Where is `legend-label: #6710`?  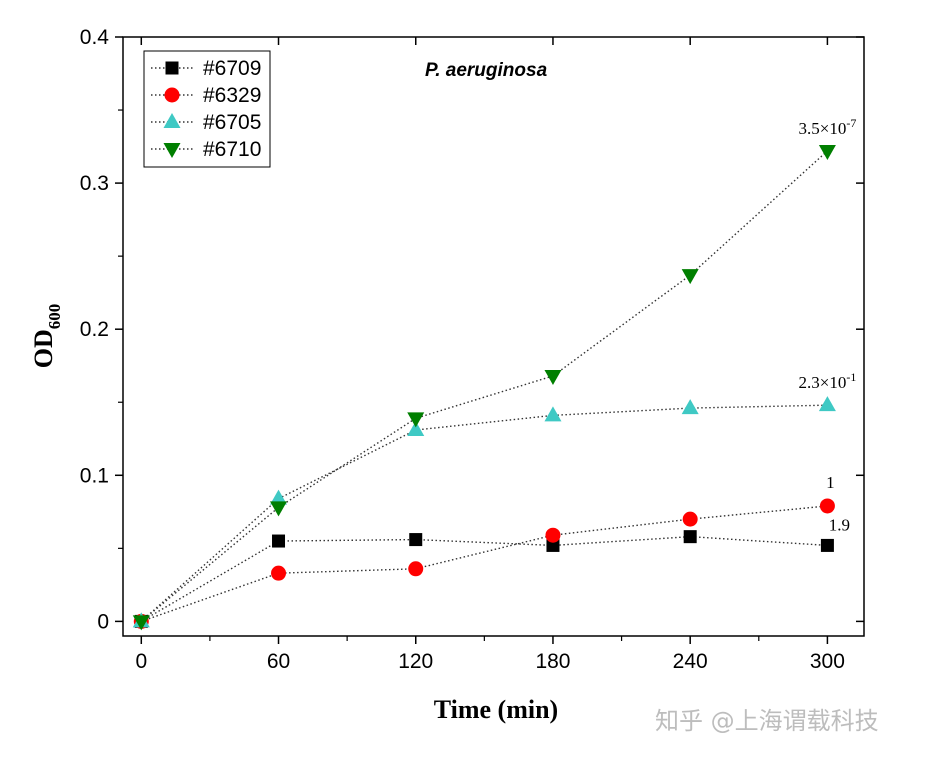
legend-label: #6710 is located at coordinates (232, 149).